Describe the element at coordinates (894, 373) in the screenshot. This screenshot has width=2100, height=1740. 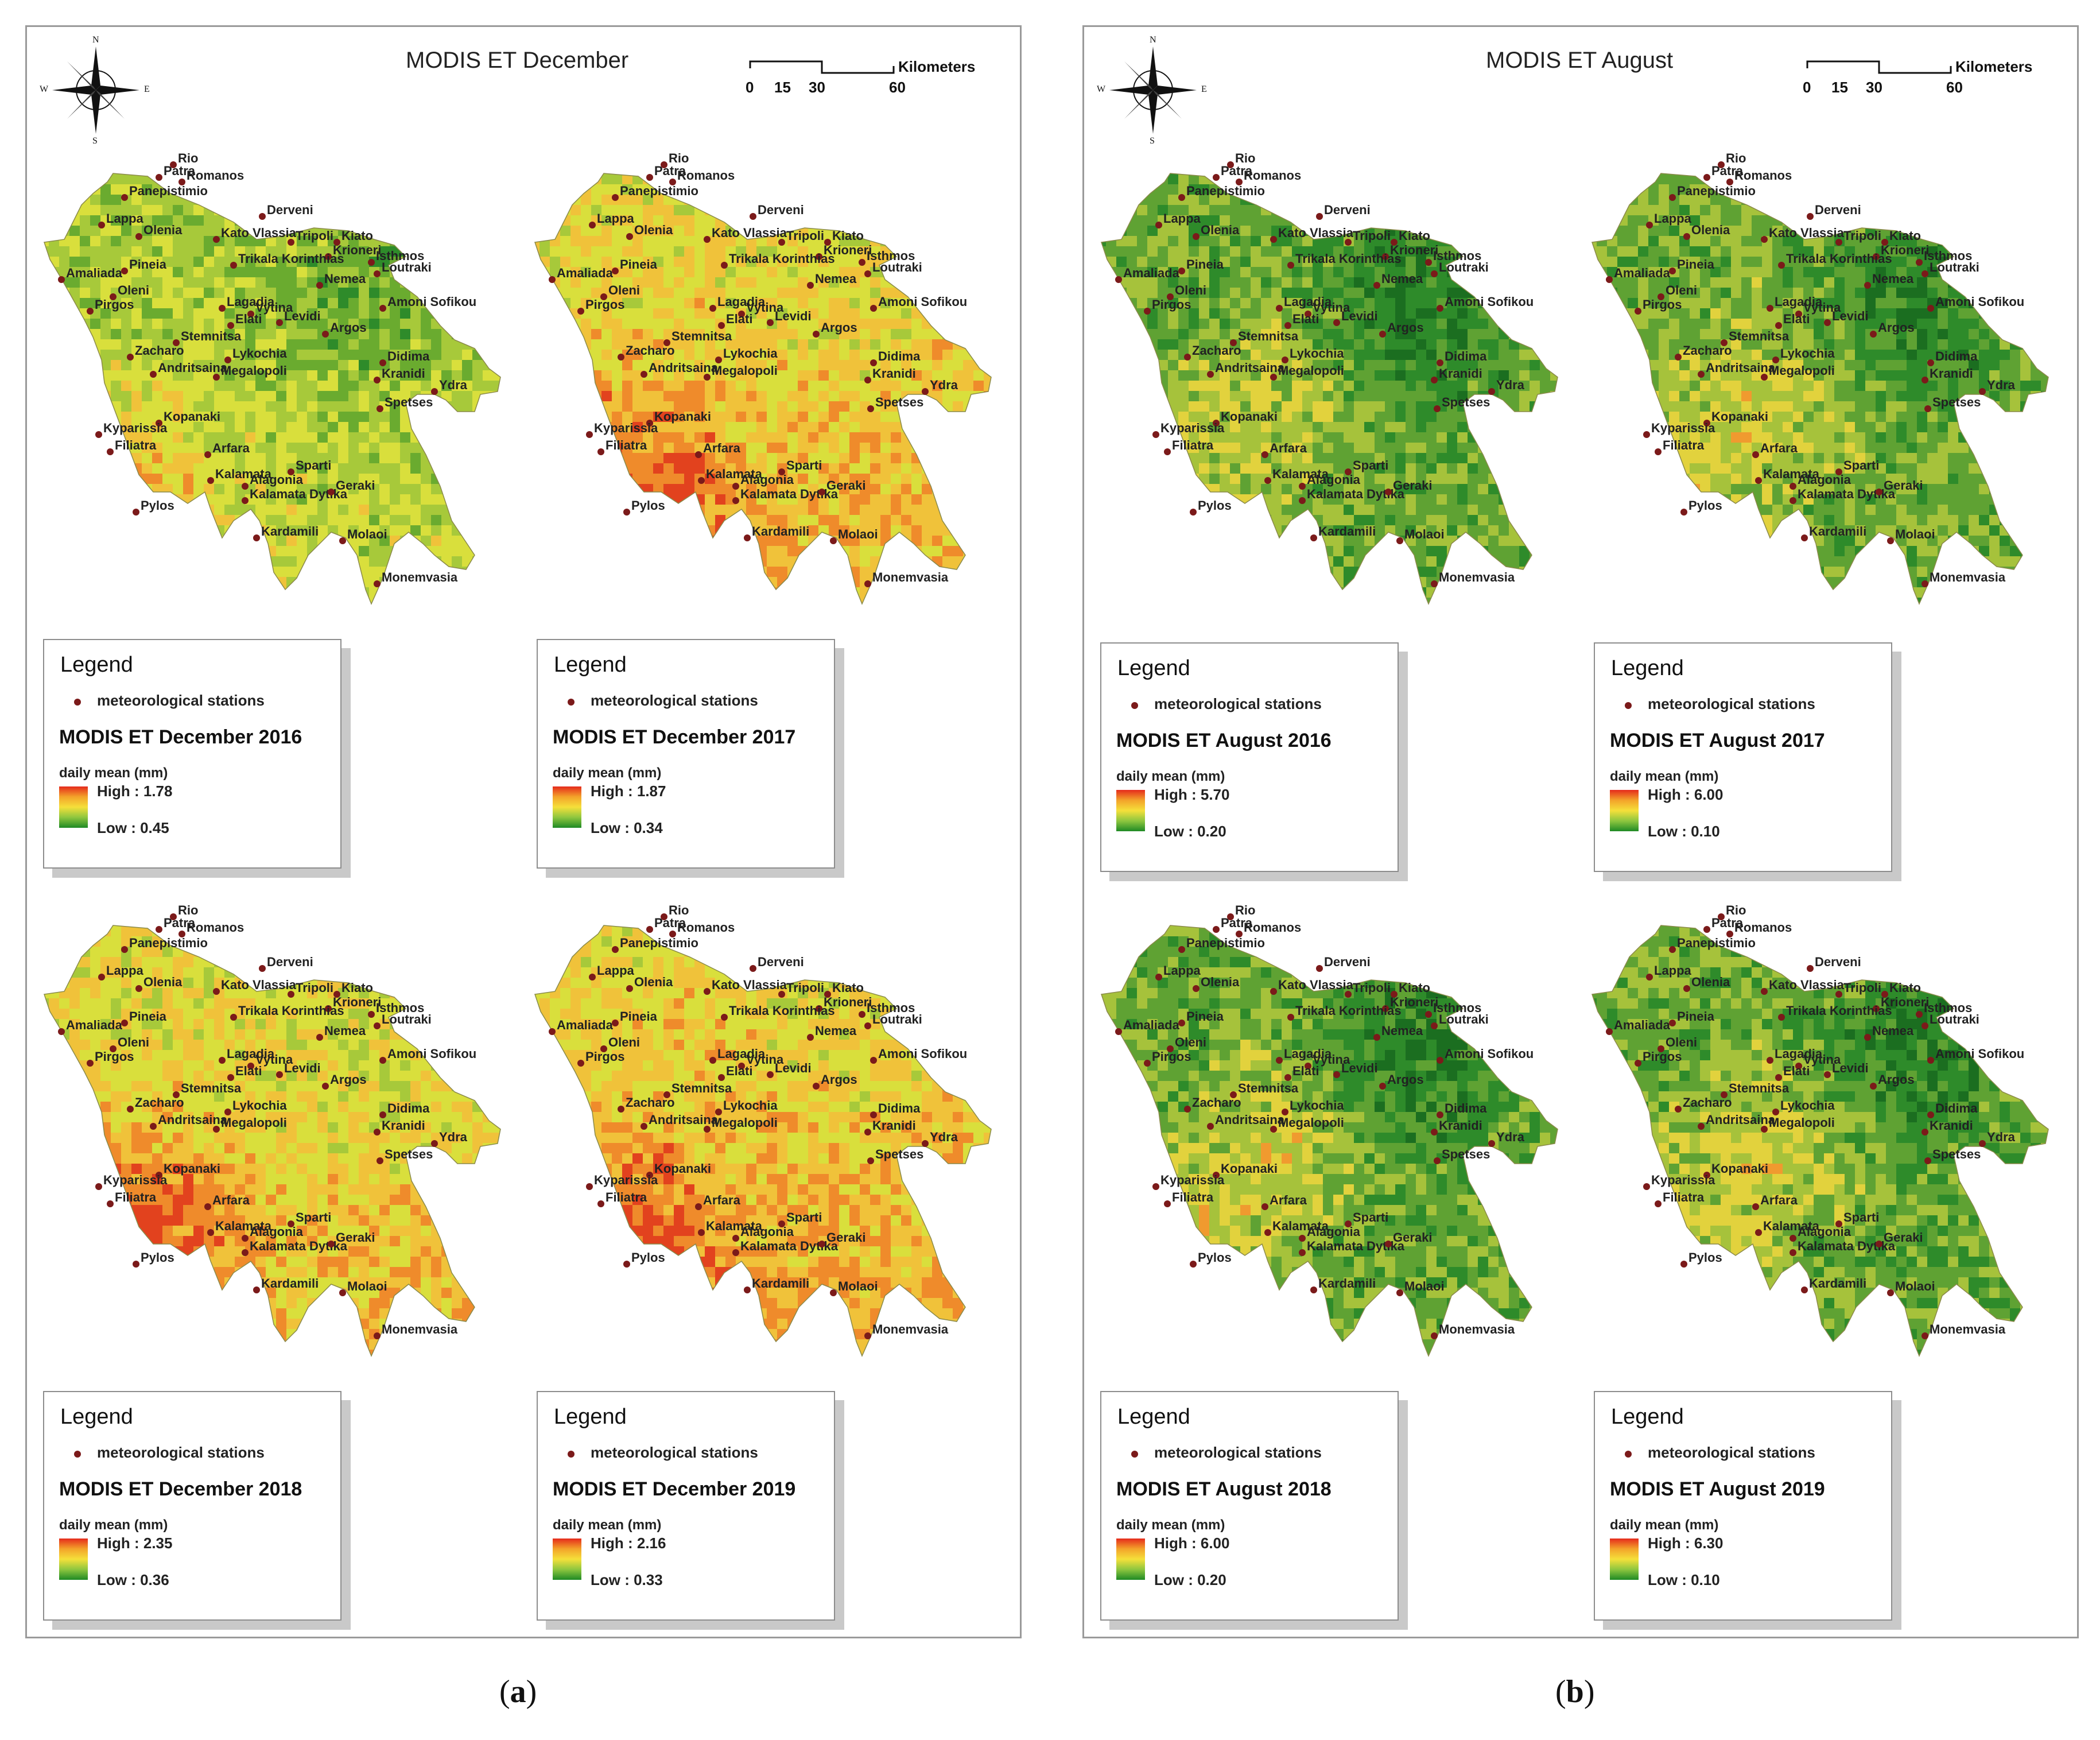
I see `station-label: Kranidi` at that location.